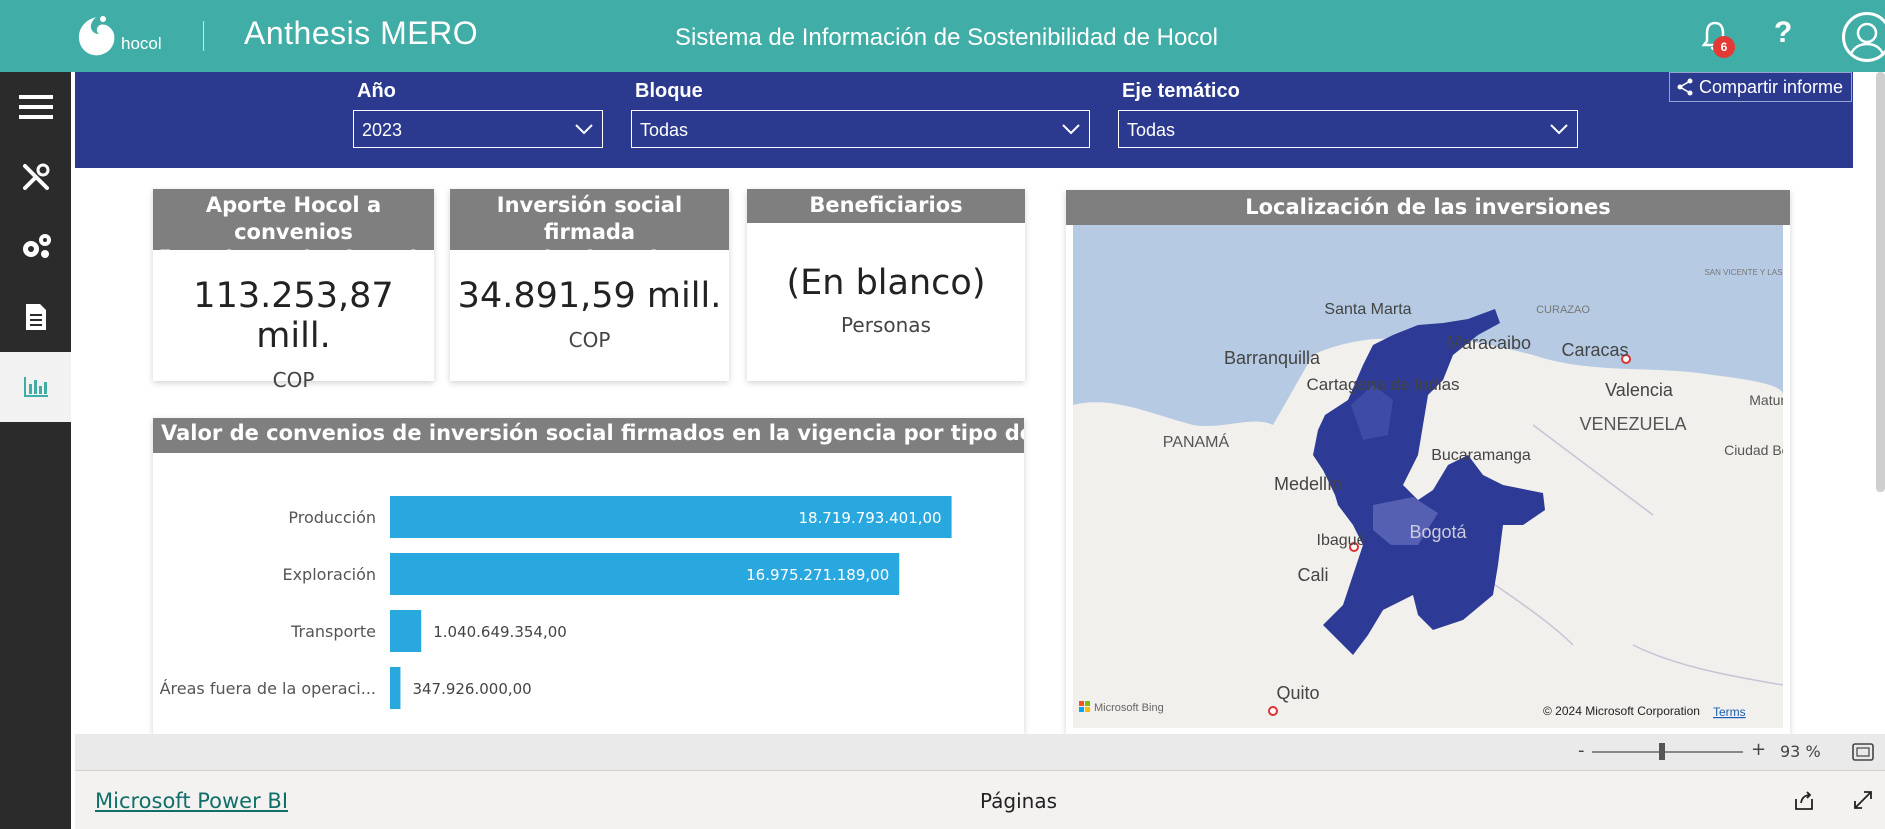 The image size is (1885, 829). What do you see at coordinates (1308, 484) in the screenshot?
I see `map-label: Medellín` at bounding box center [1308, 484].